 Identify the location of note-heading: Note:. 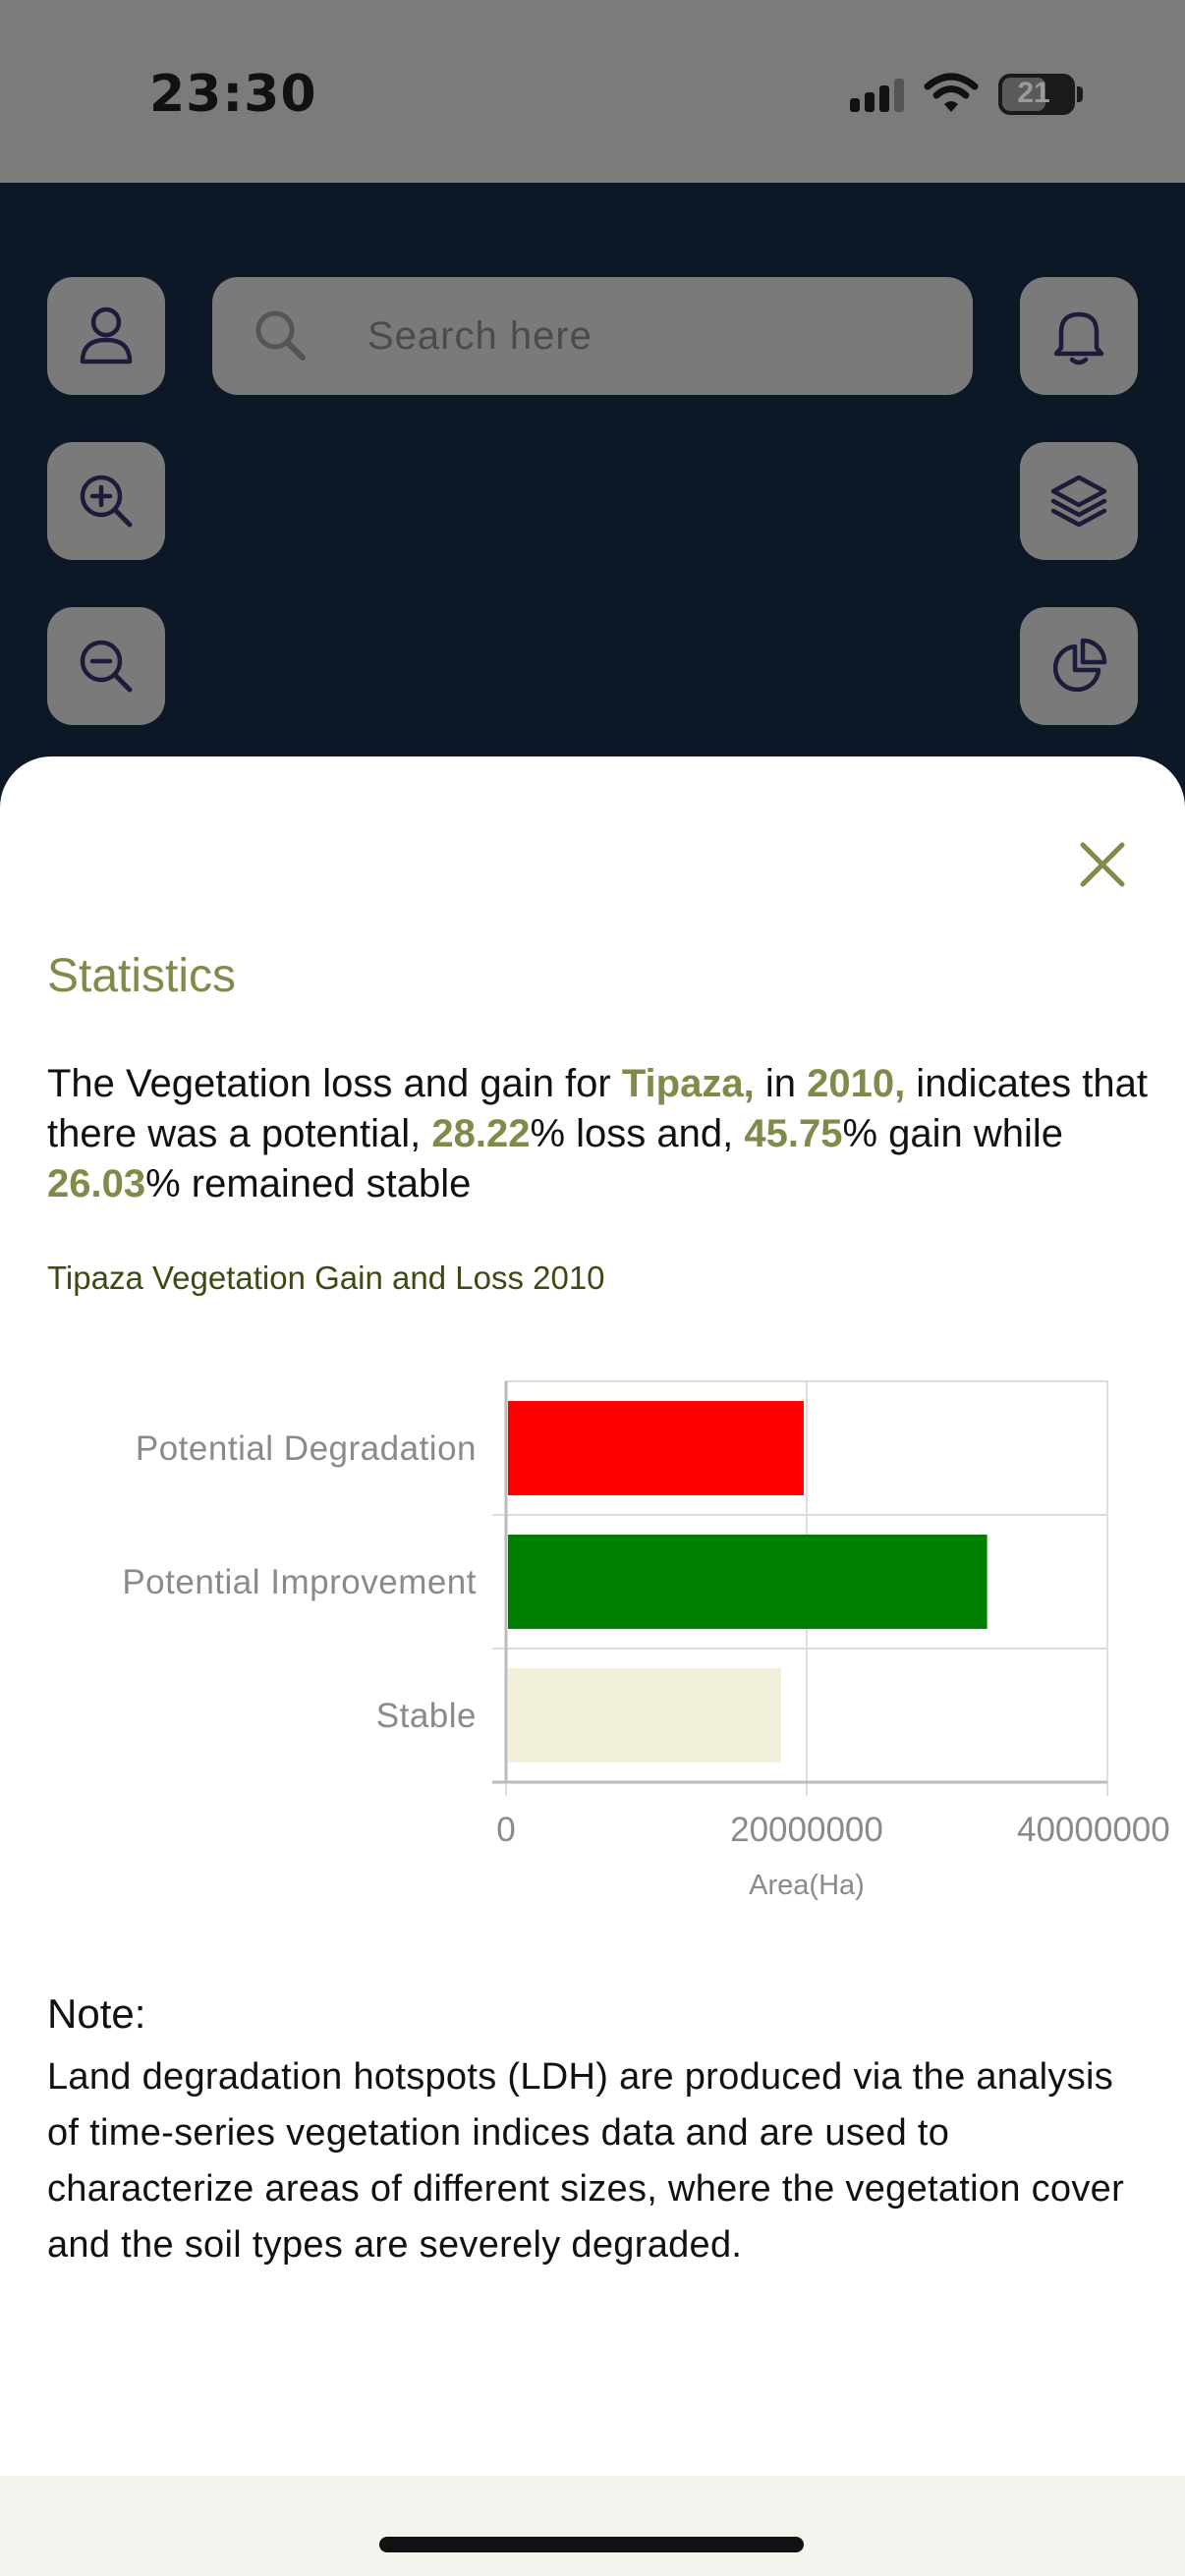
(97, 2013).